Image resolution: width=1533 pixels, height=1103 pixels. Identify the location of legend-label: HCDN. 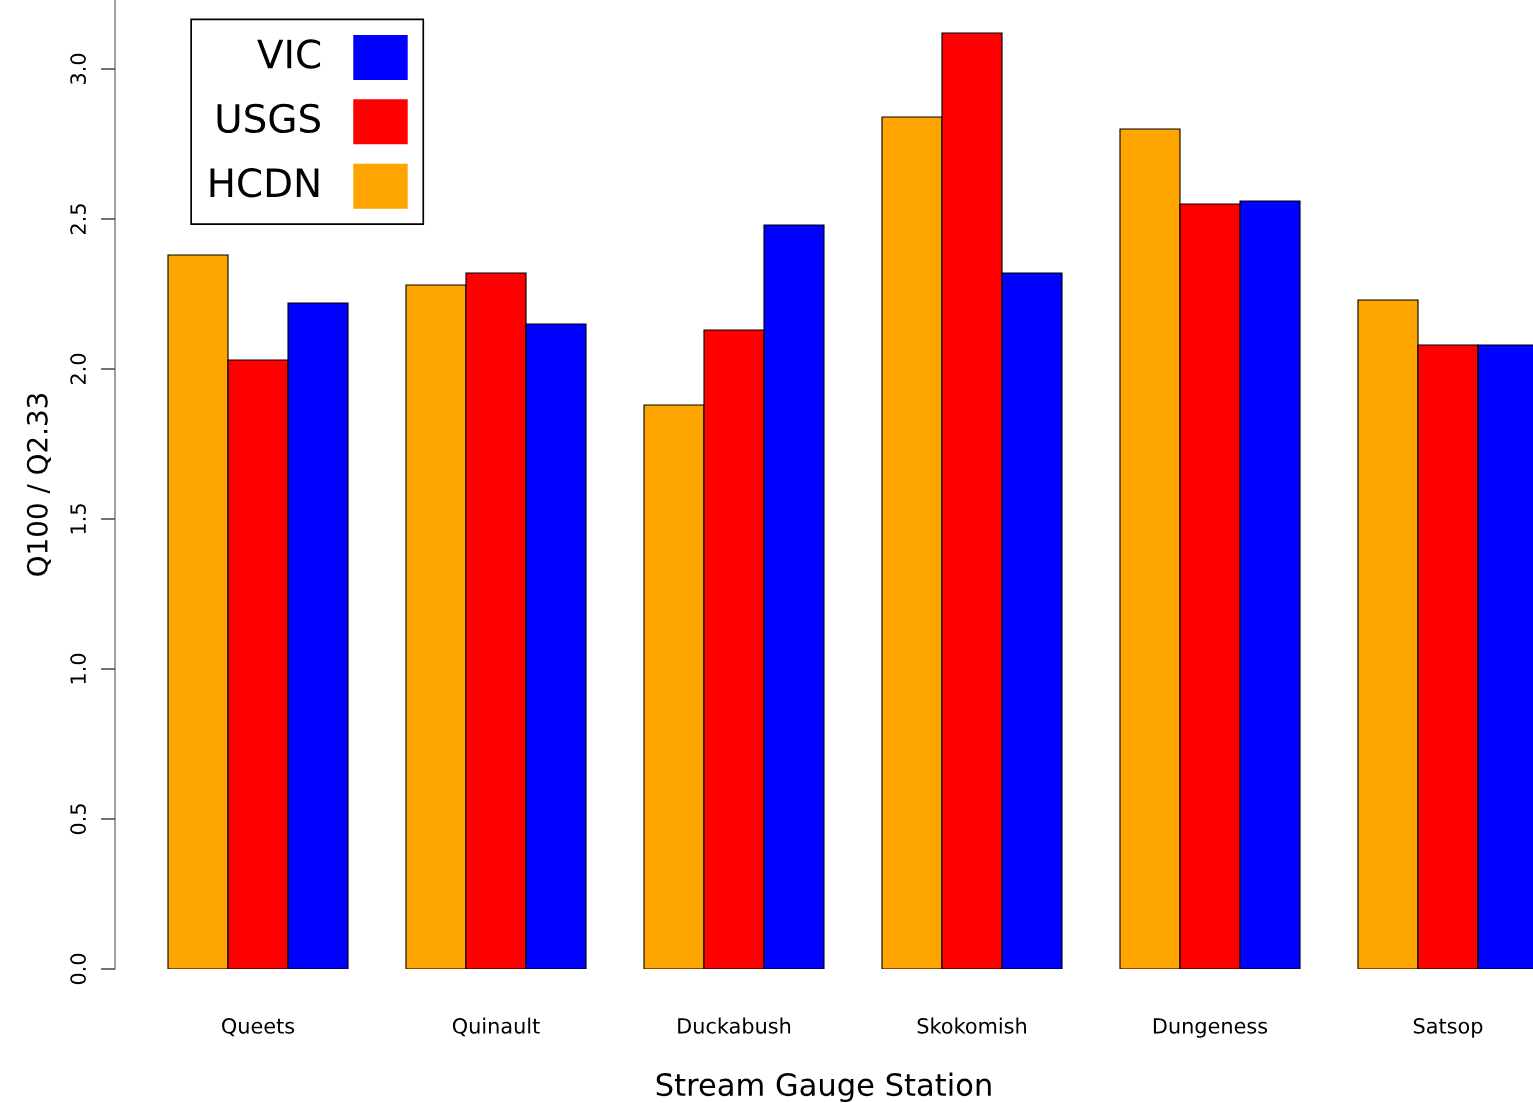
(264, 183).